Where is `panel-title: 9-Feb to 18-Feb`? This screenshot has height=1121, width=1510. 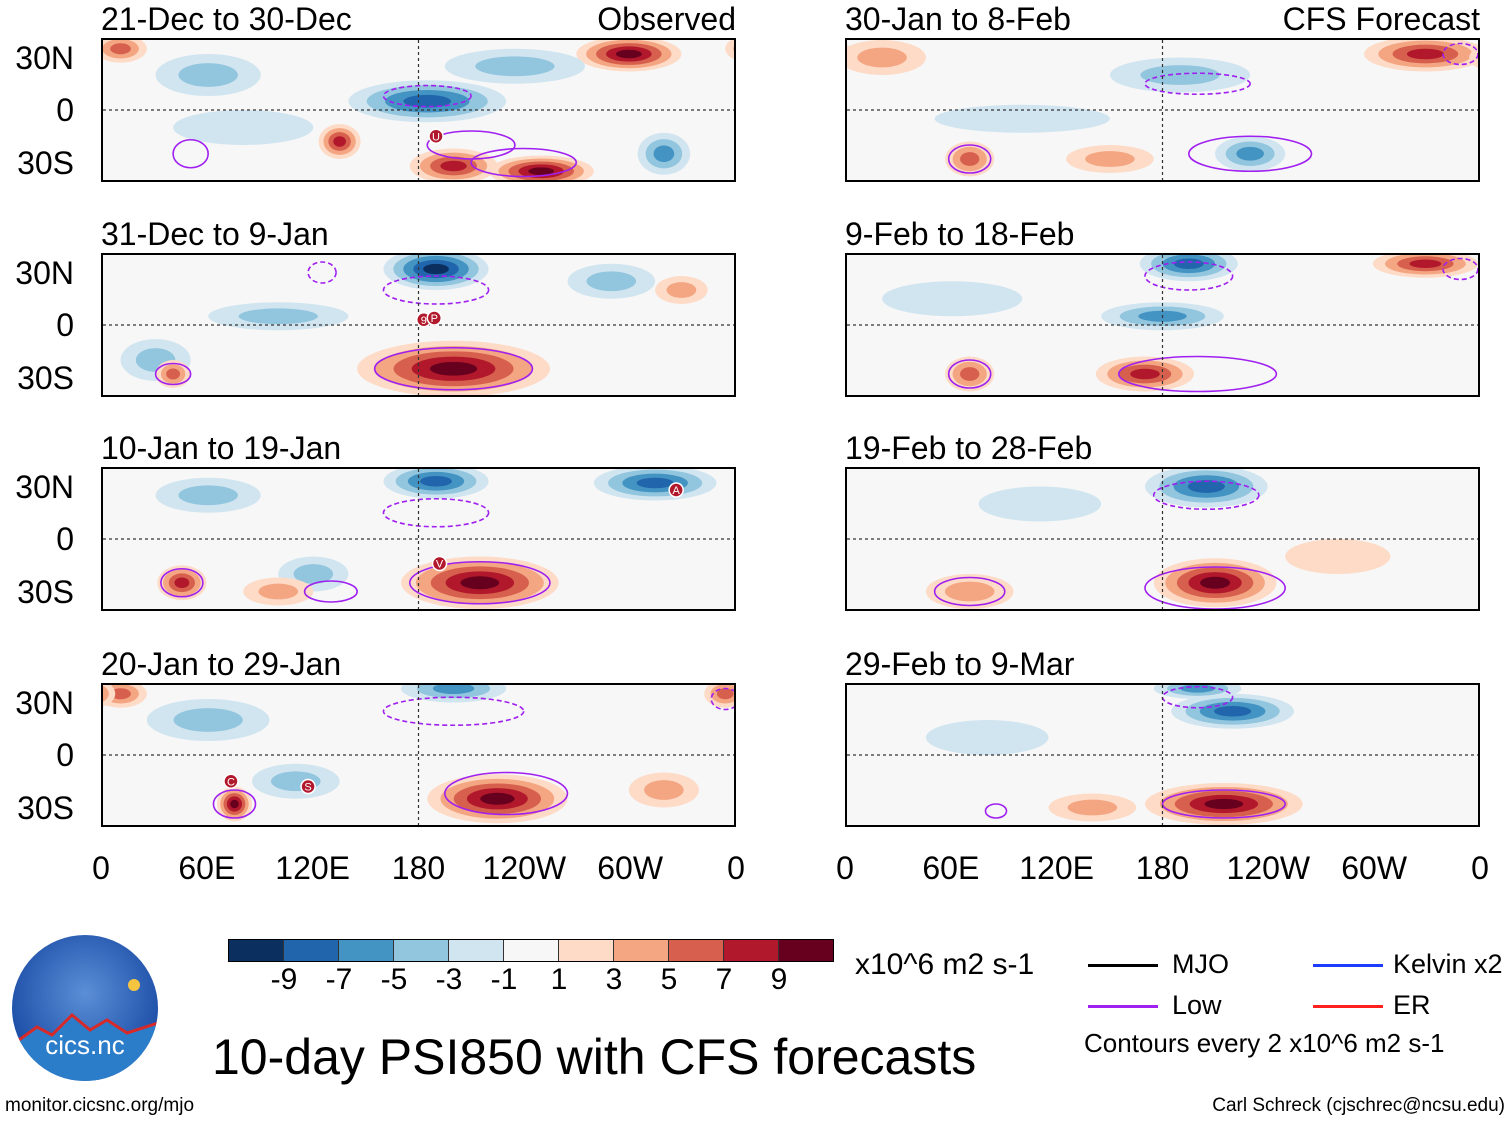
panel-title: 9-Feb to 18-Feb is located at coordinates (960, 234).